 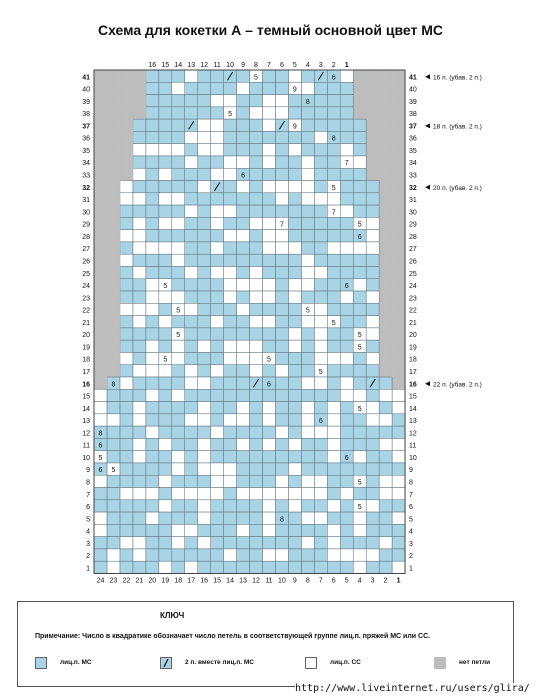 What do you see at coordinates (413, 237) in the screenshot?
I see `row-label-right: 28` at bounding box center [413, 237].